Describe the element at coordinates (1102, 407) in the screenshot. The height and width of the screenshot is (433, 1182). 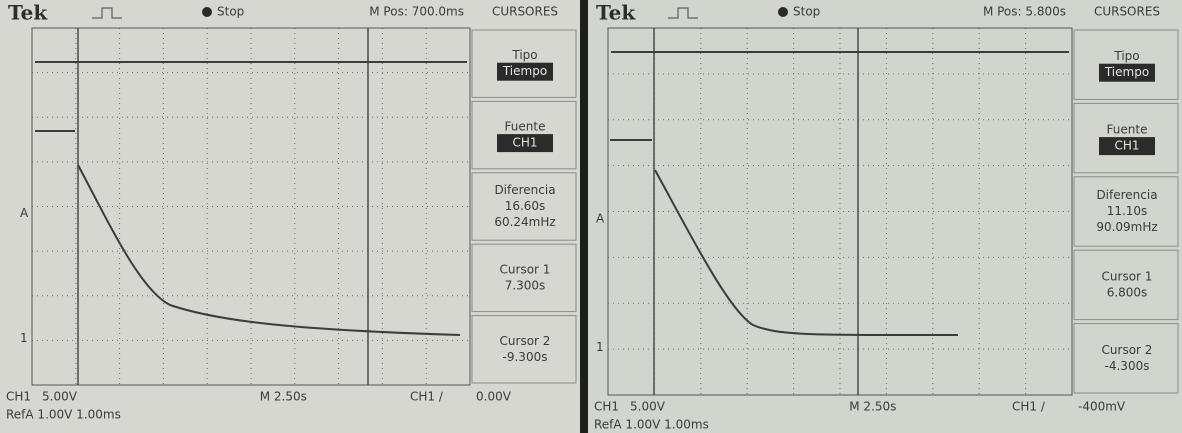
I see `footer-level: -400mV` at that location.